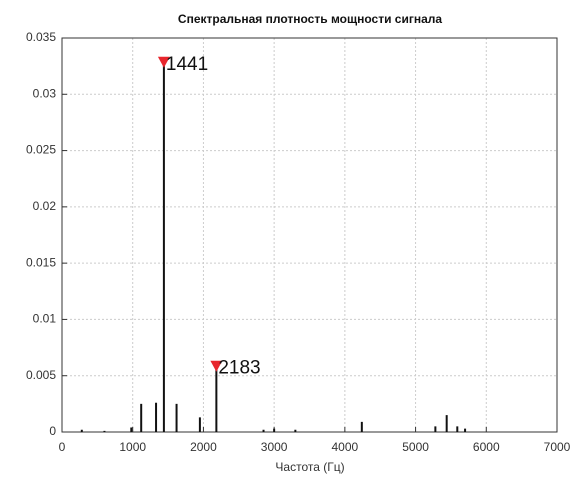 Image resolution: width=587 pixels, height=494 pixels. Describe the element at coordinates (415, 447) in the screenshot. I see `x-tick-label: 5000` at that location.